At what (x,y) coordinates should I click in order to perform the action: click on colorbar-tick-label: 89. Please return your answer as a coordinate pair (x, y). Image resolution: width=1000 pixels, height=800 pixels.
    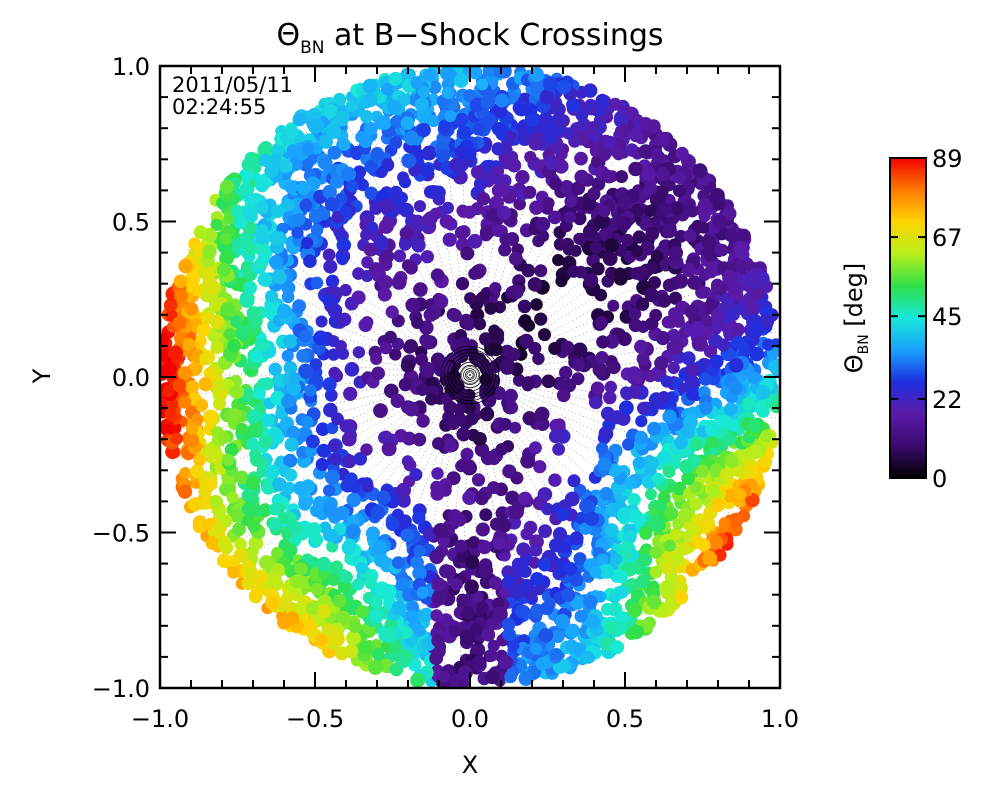
    Looking at the image, I should click on (947, 159).